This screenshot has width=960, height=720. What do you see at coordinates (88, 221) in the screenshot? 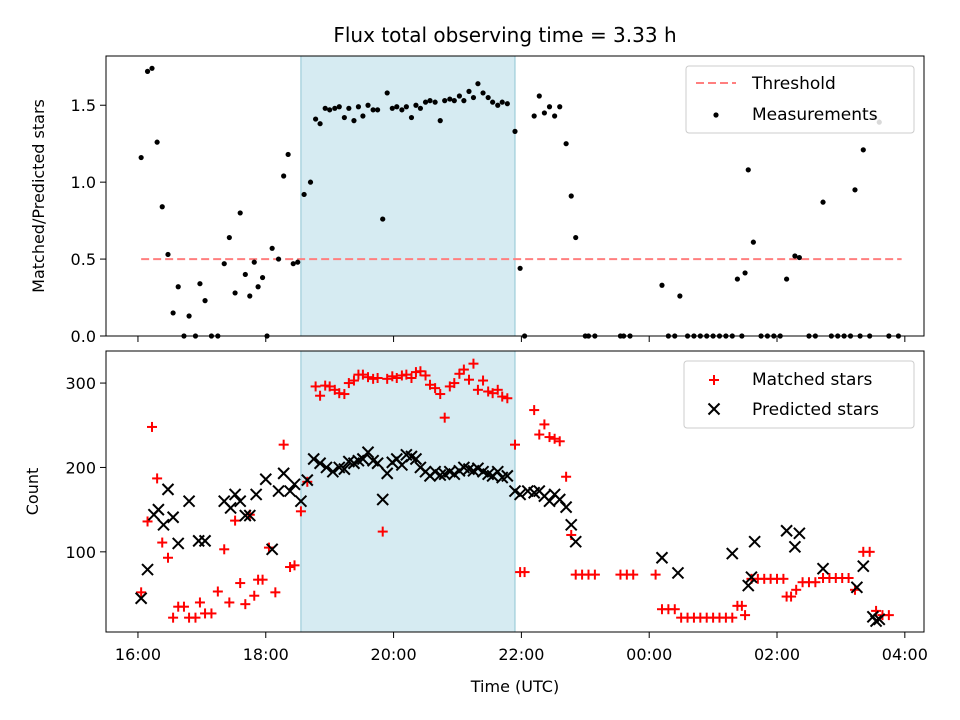
I see `top-y-ticks: 0.0 0.5 1.0 1.5` at bounding box center [88, 221].